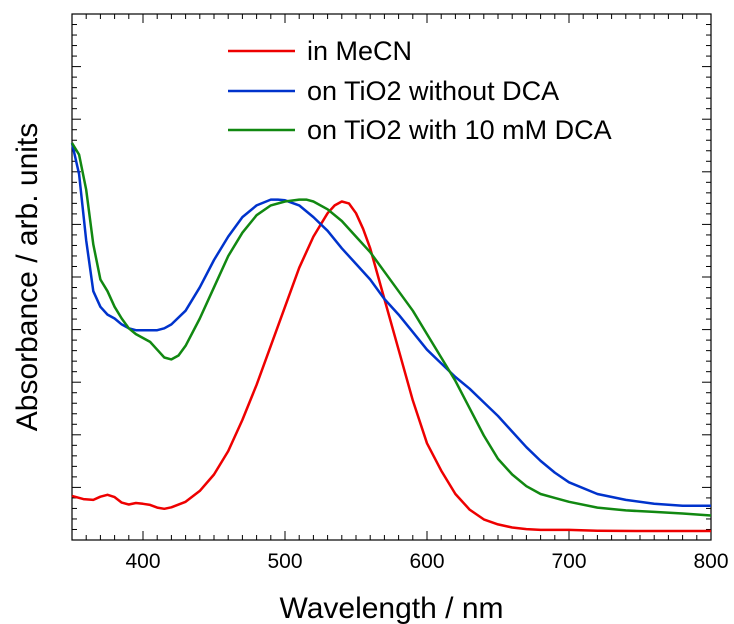  I want to click on x-tick-label: 600, so click(426, 561).